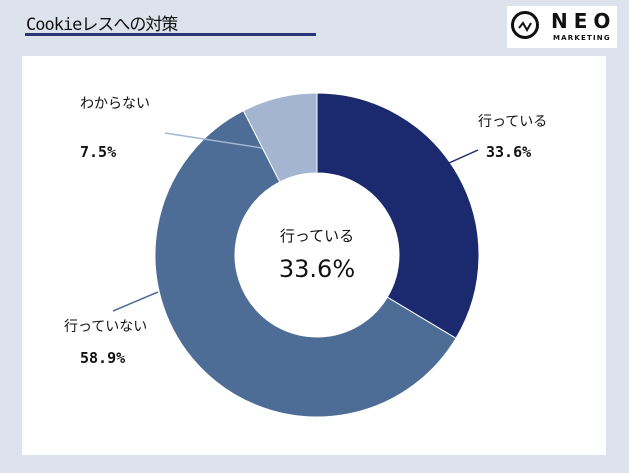 This screenshot has width=629, height=473. Describe the element at coordinates (213, 140) in the screenshot. I see `leader-line-unknown` at that location.